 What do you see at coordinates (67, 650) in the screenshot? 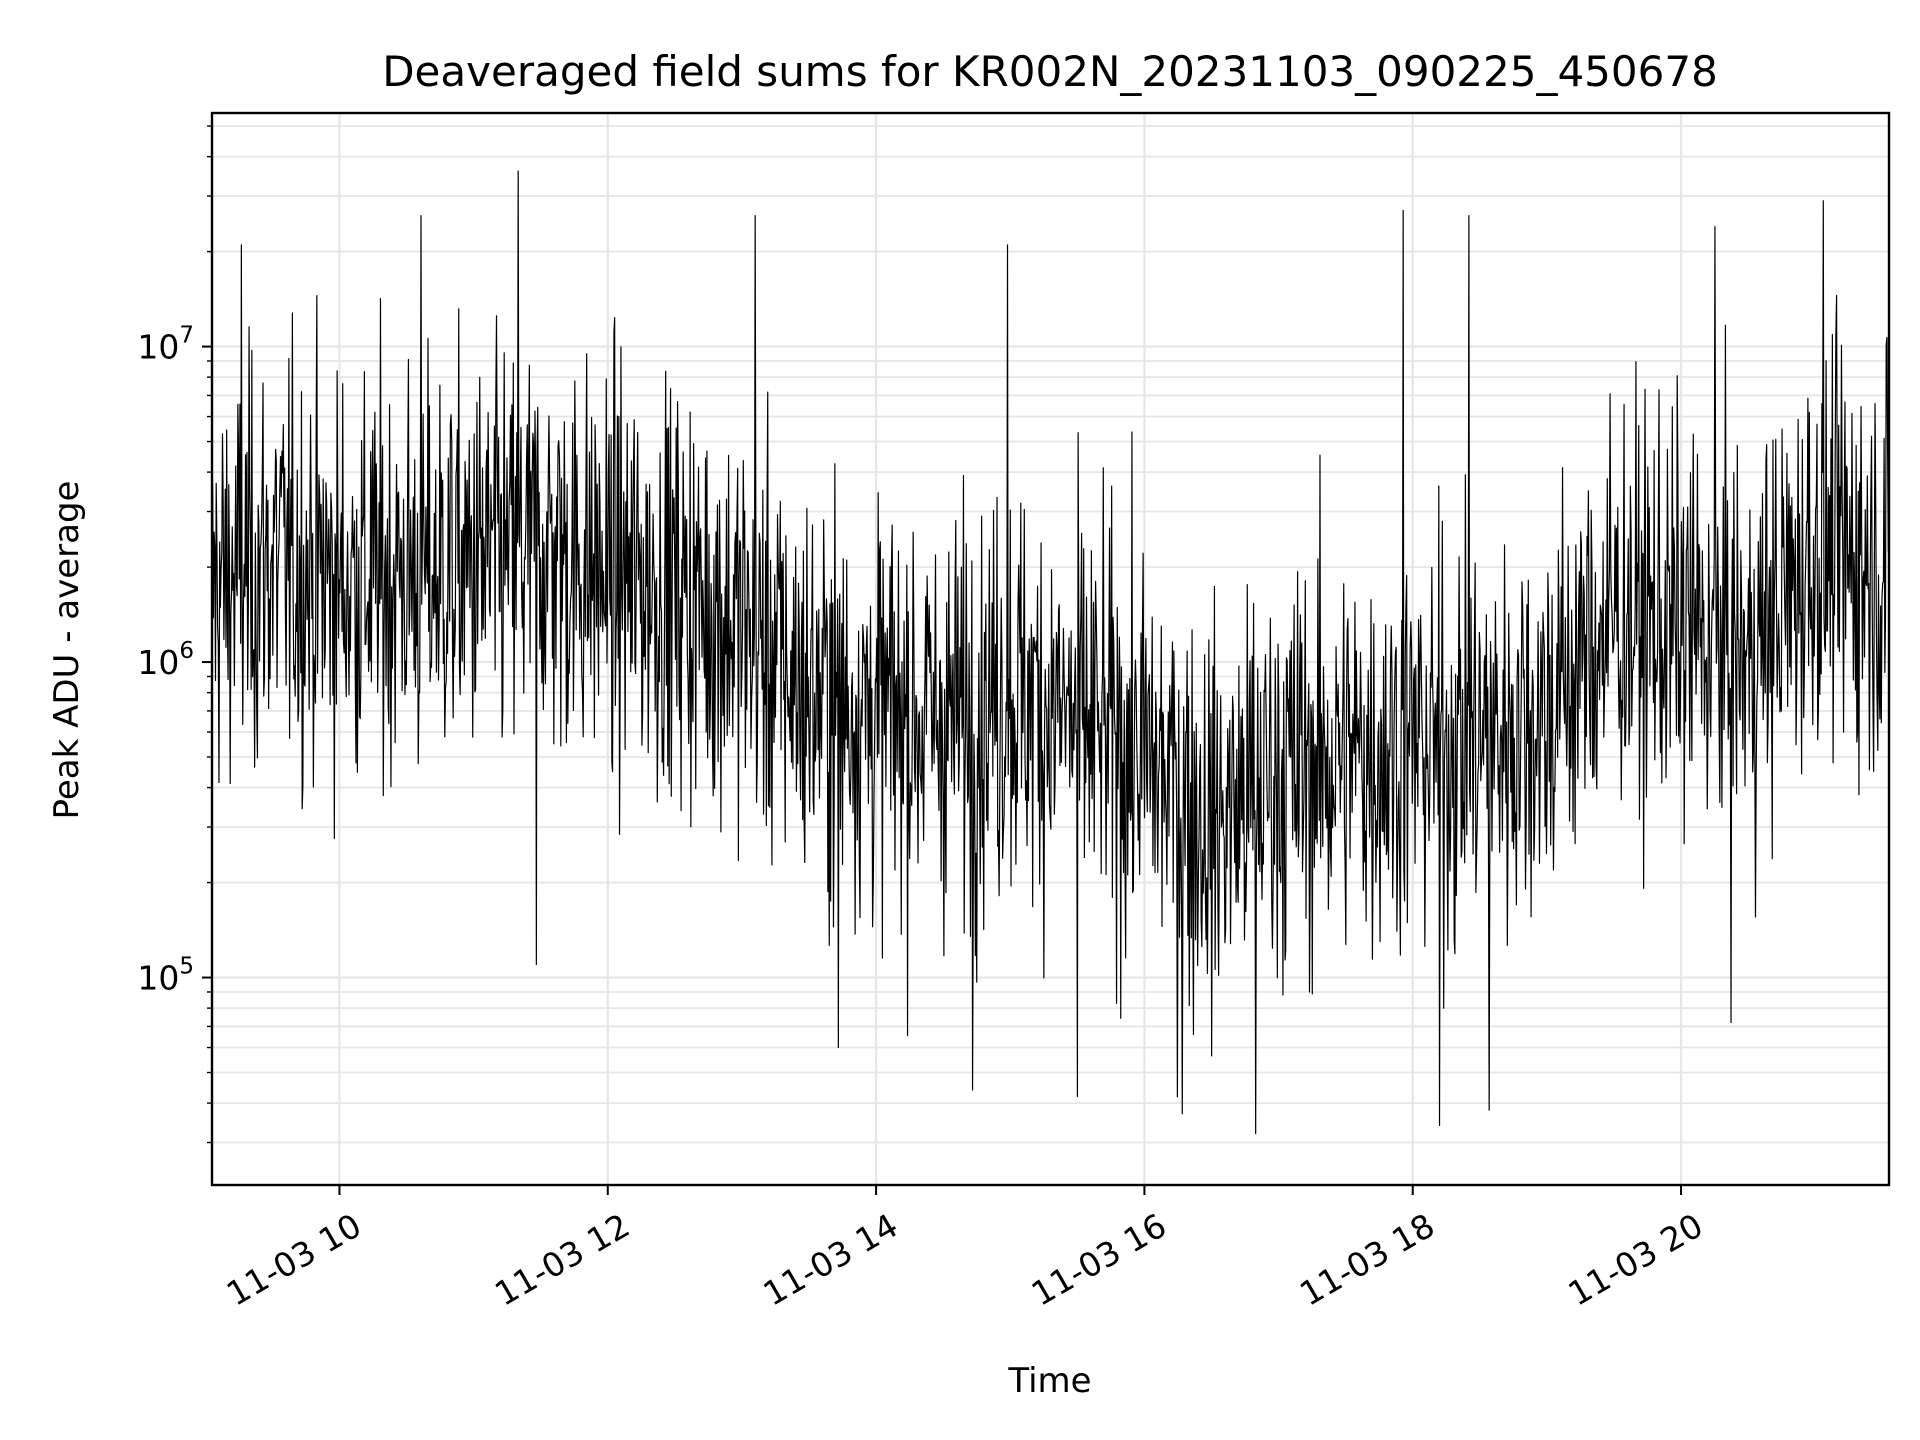
I see `y-axis-label: Peak ADU - average` at bounding box center [67, 650].